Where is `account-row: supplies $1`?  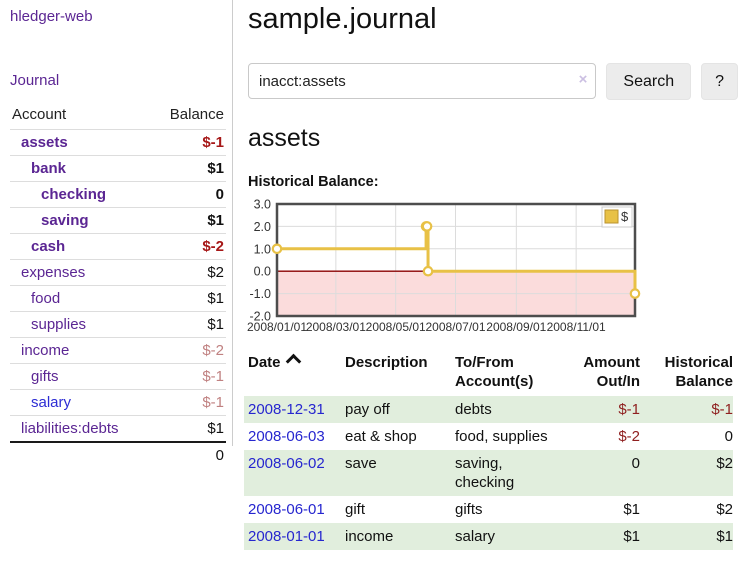
account-row: supplies $1 is located at coordinates (118, 324).